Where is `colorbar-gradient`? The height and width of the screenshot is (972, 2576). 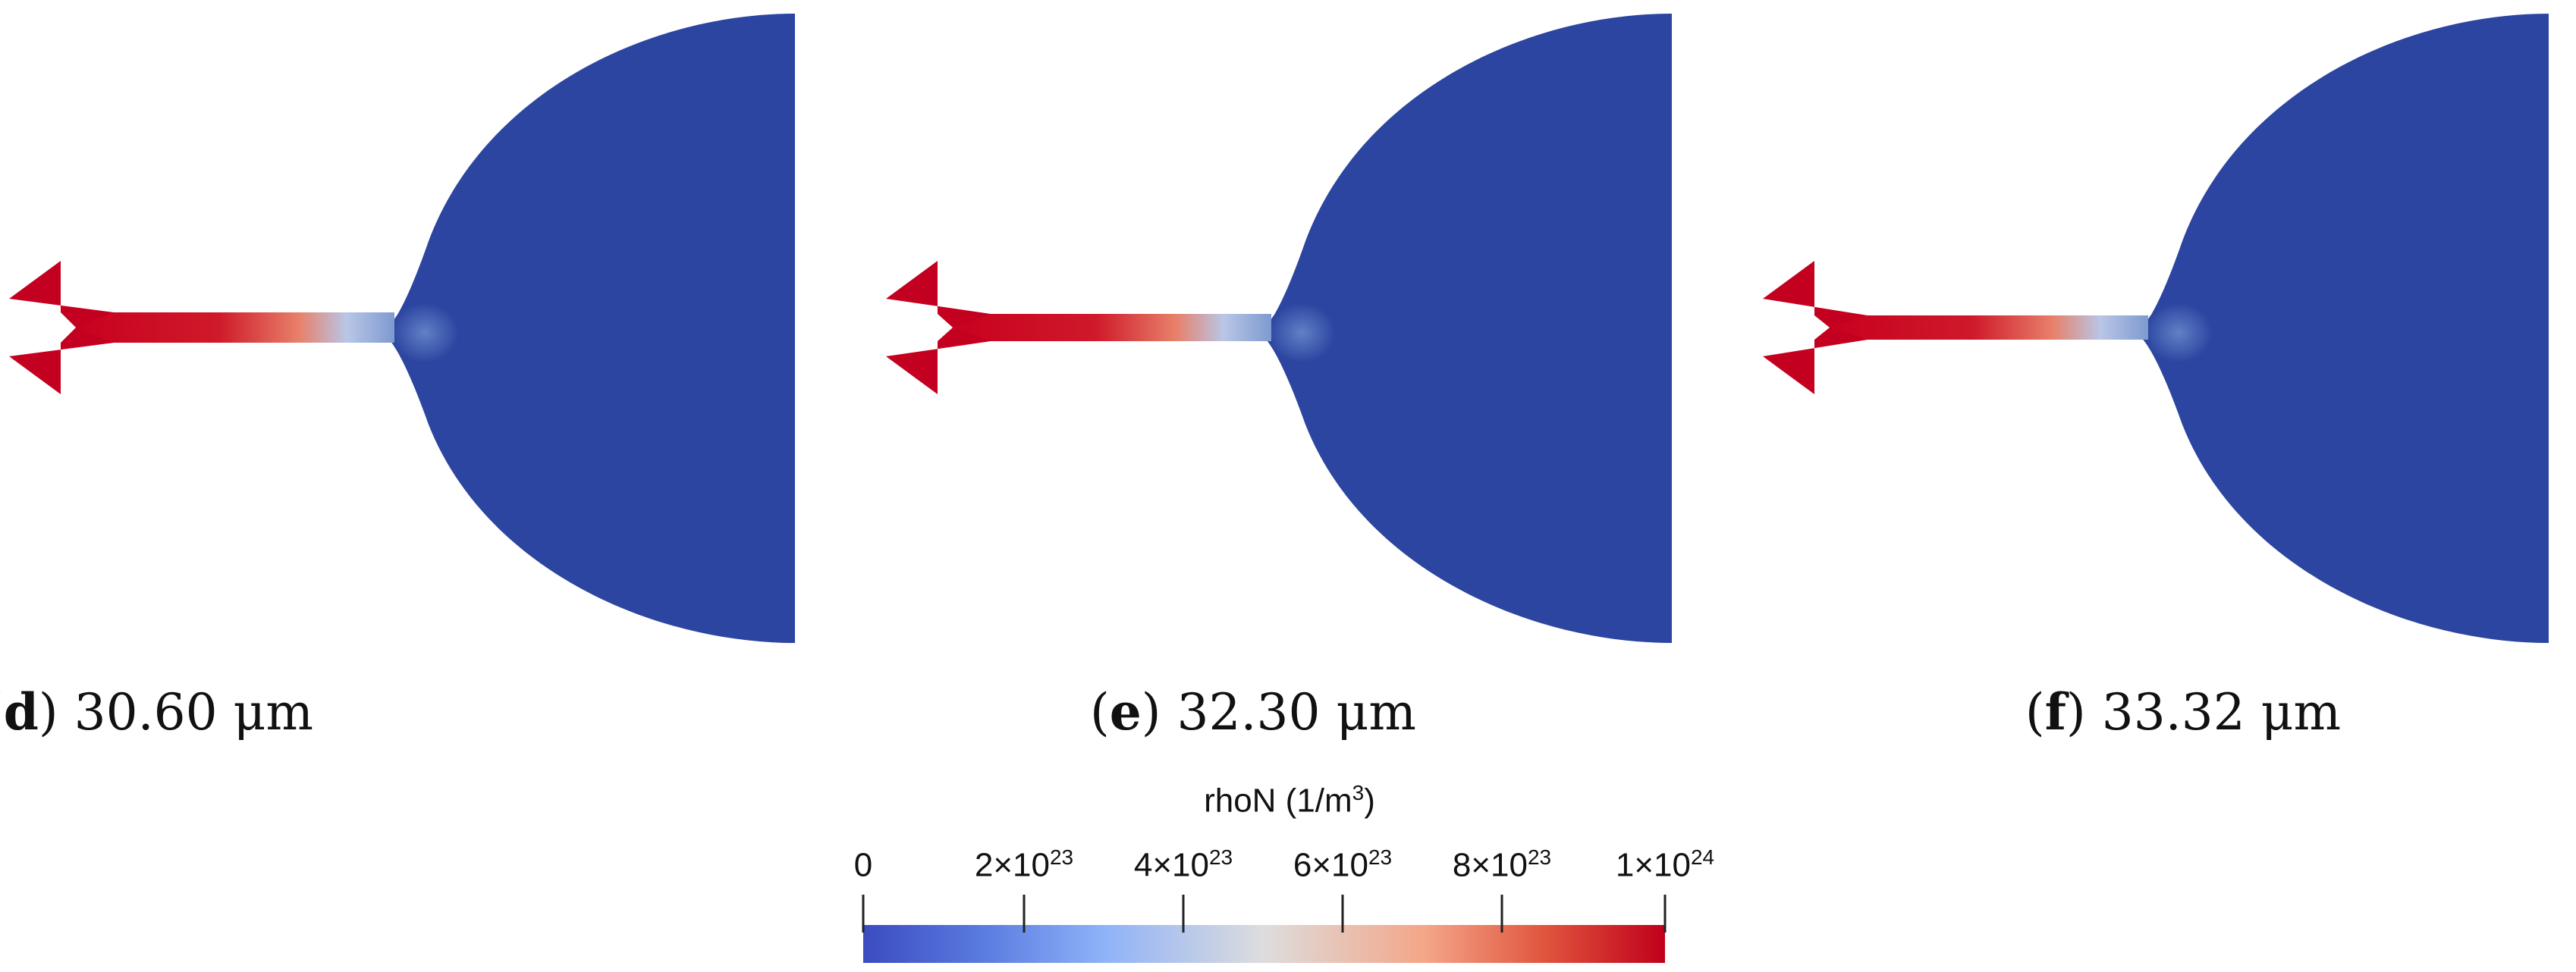 colorbar-gradient is located at coordinates (1264, 944).